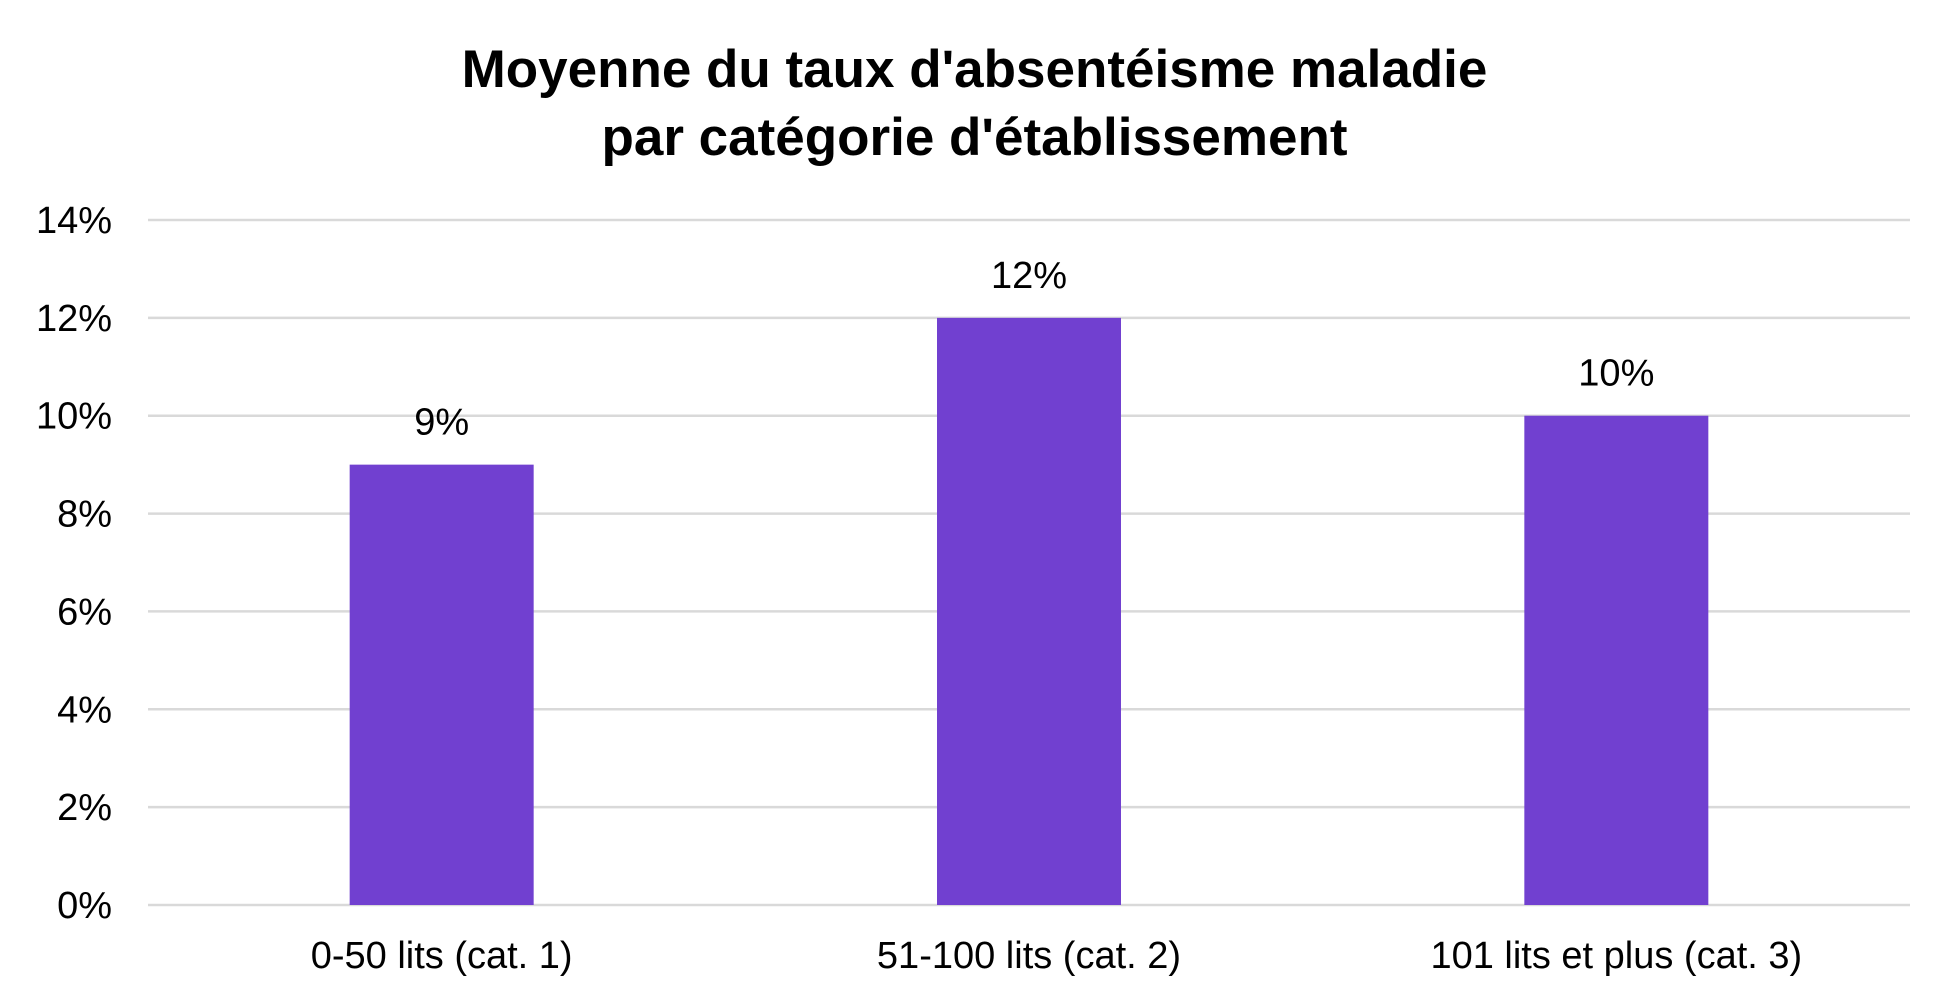  I want to click on chart-title-line-1: Moyenne du taux d'absentéisme maladie, so click(974, 69).